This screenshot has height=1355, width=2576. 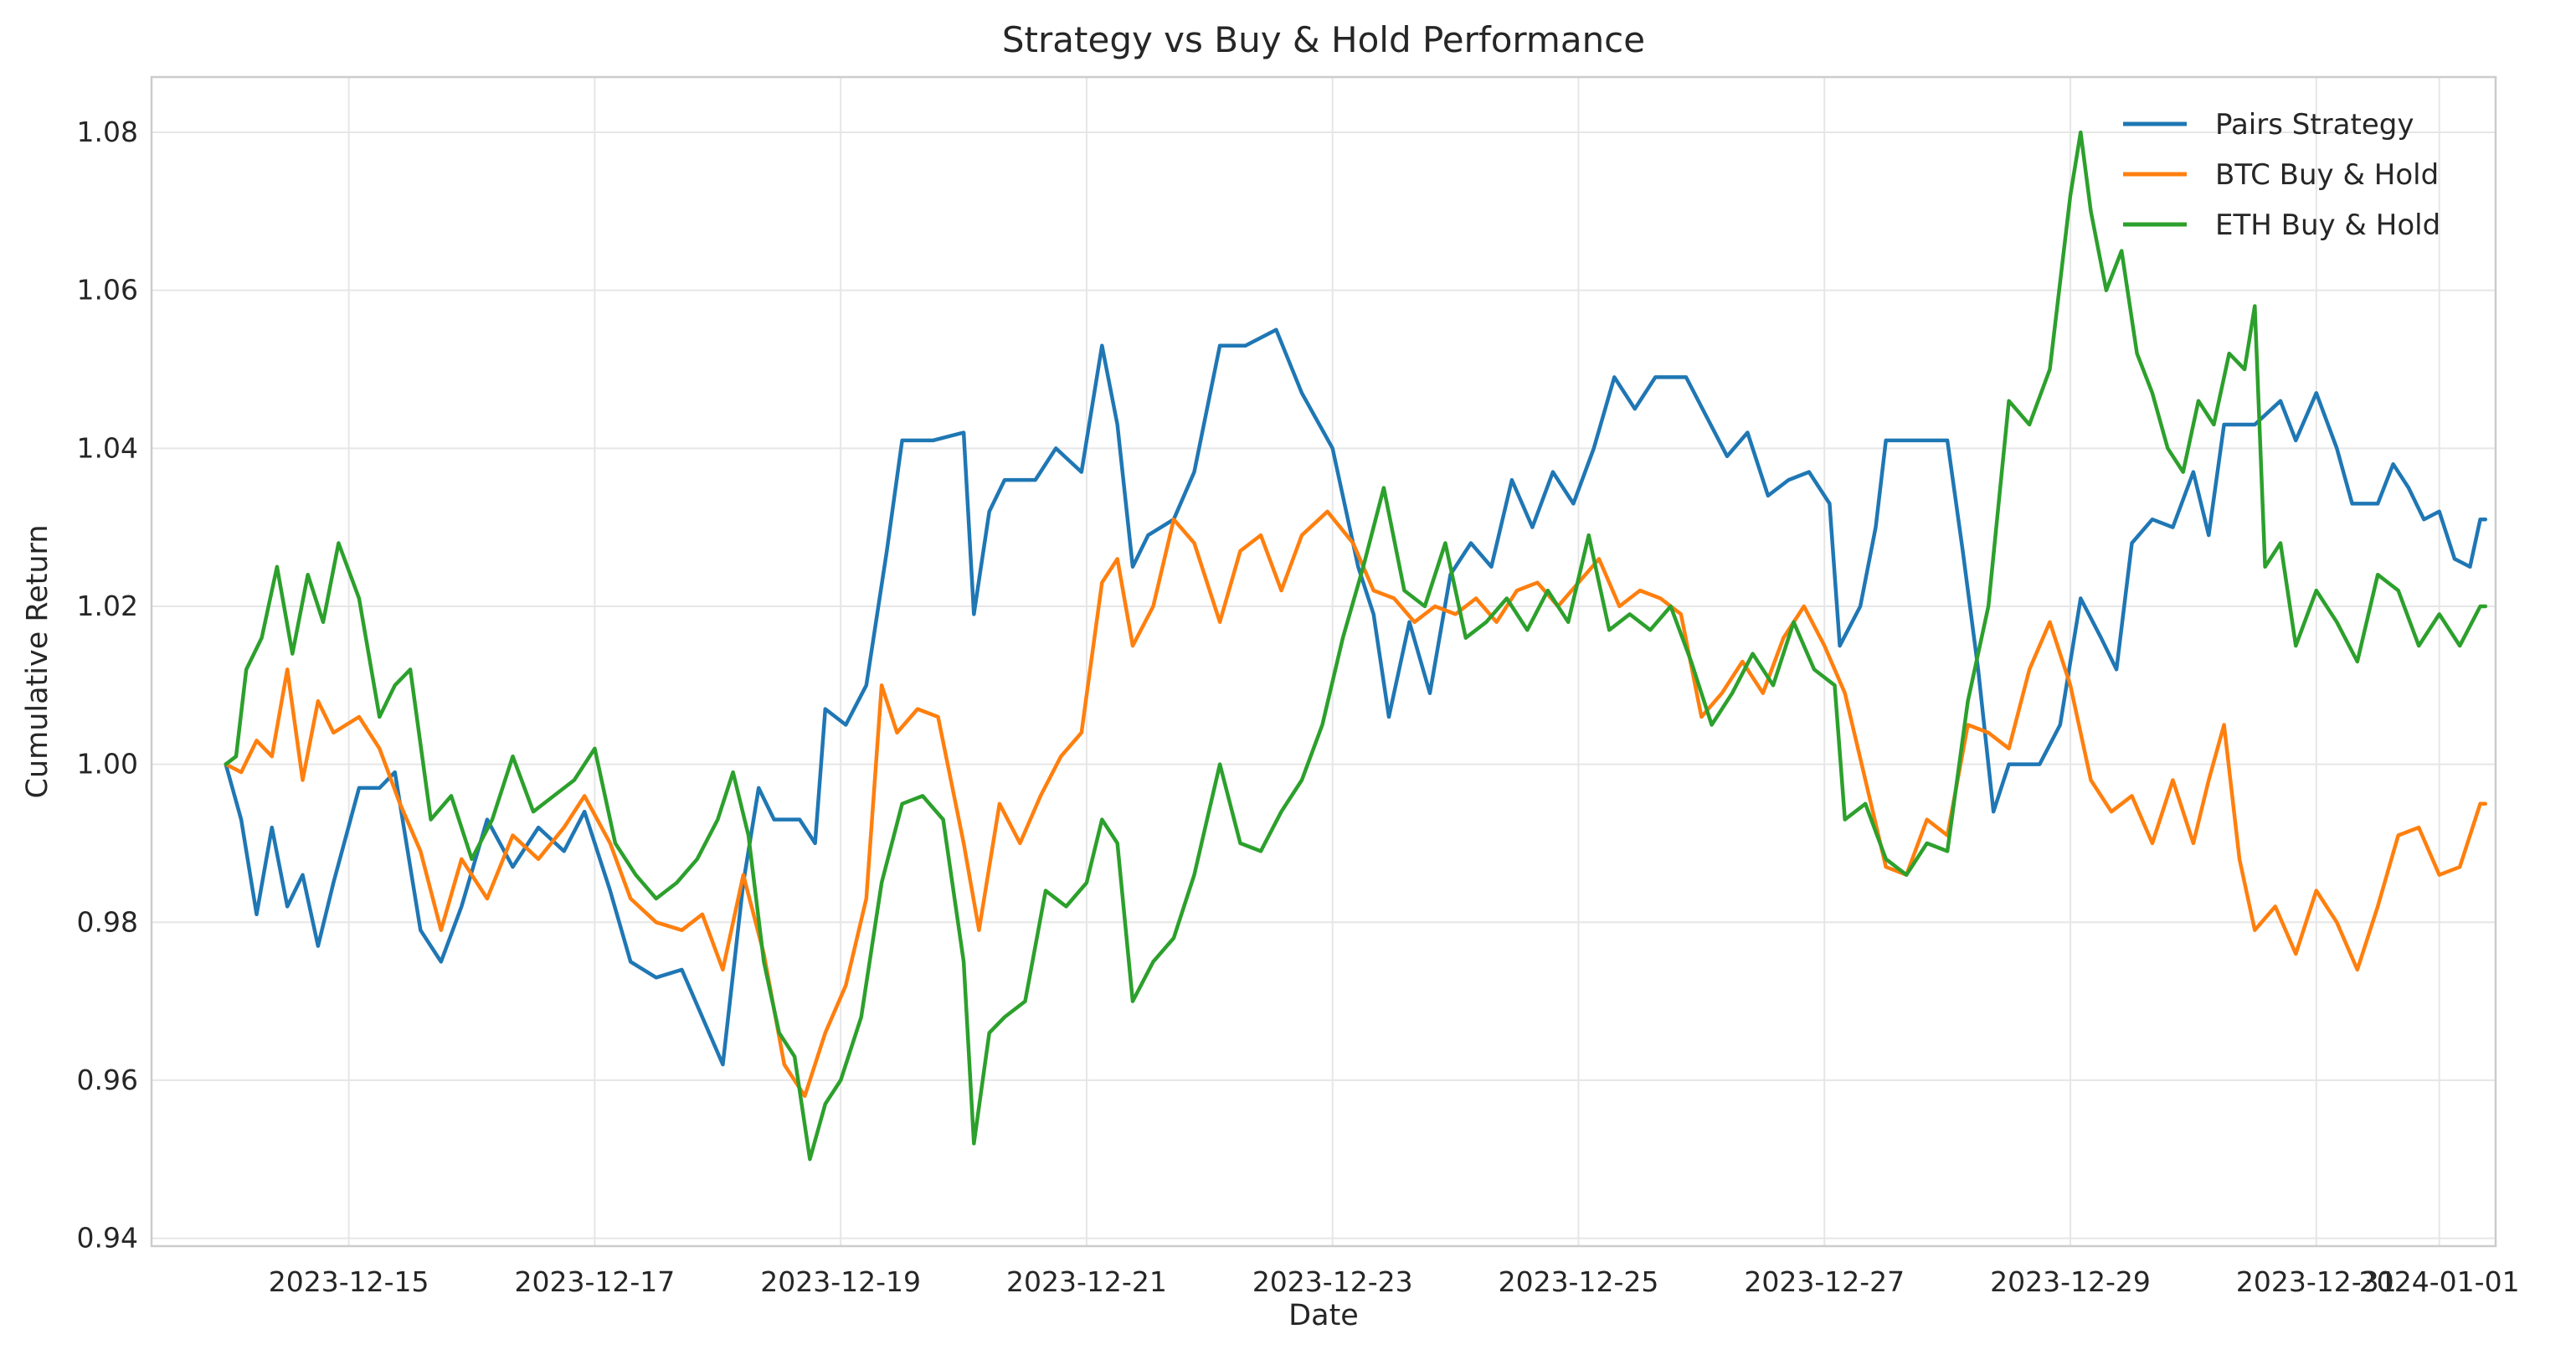 I want to click on x-tick-label: 2023-12-21, so click(x=1087, y=1281).